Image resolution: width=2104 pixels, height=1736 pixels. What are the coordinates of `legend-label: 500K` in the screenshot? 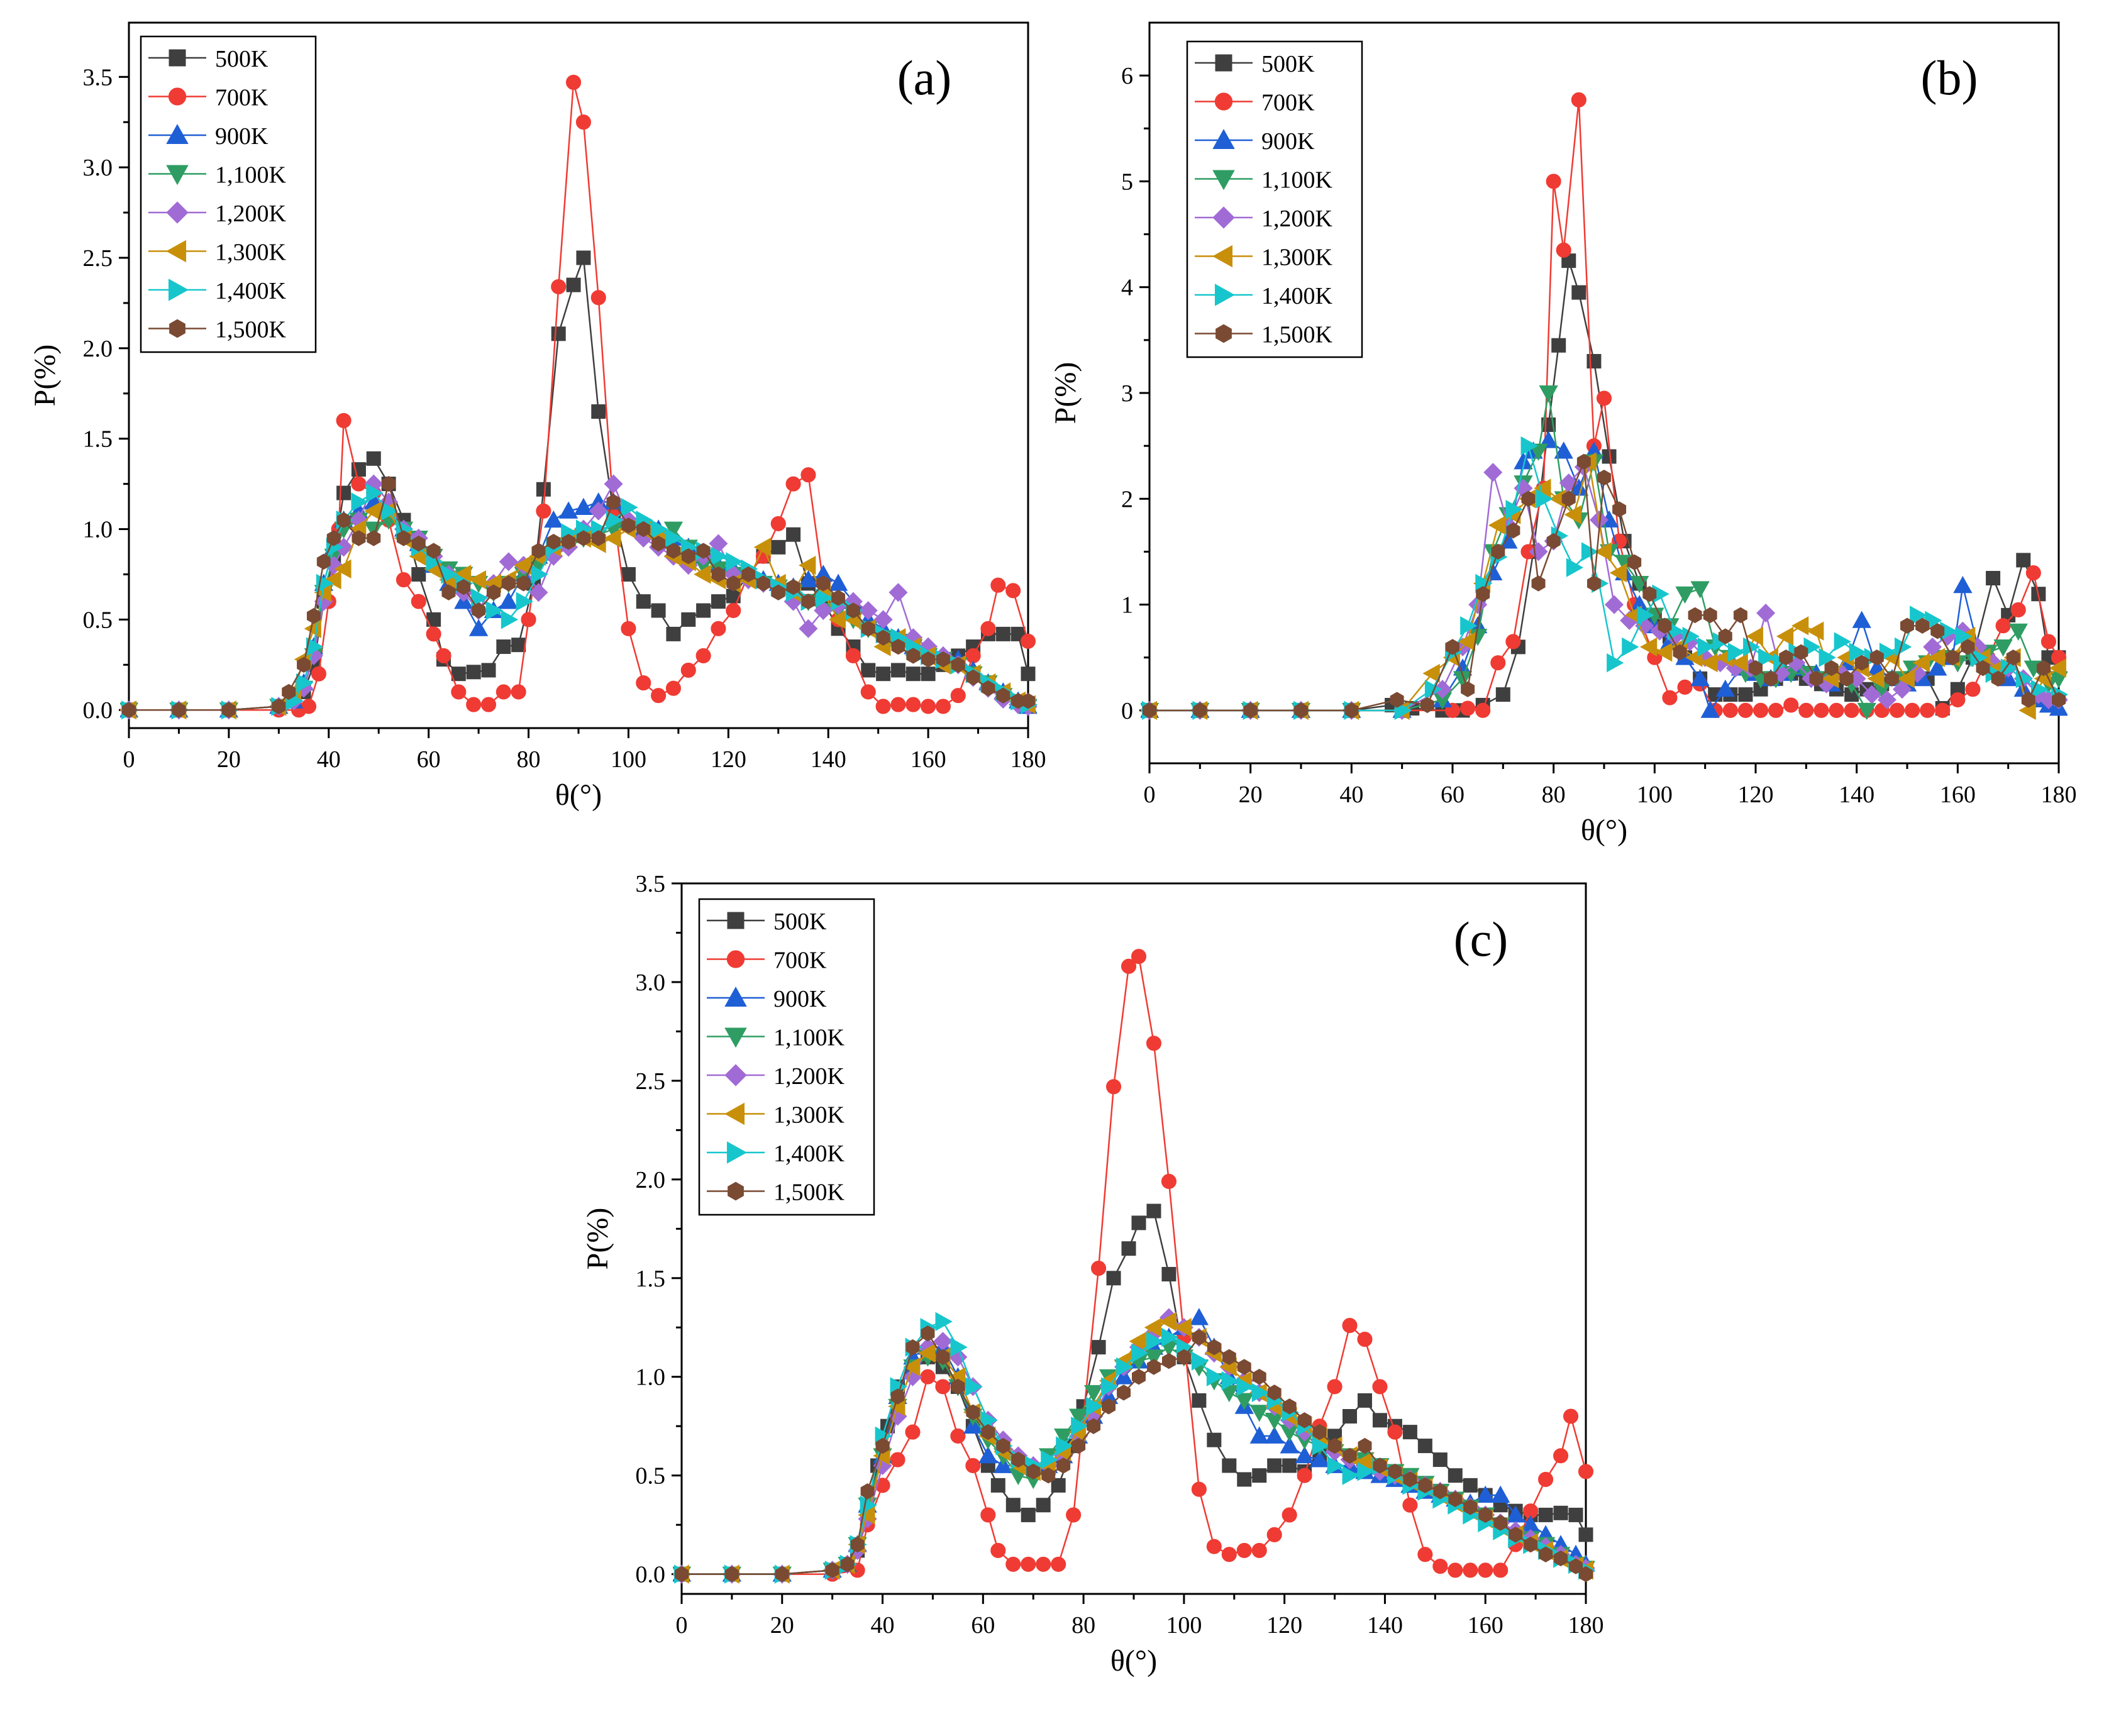 It's located at (800, 922).